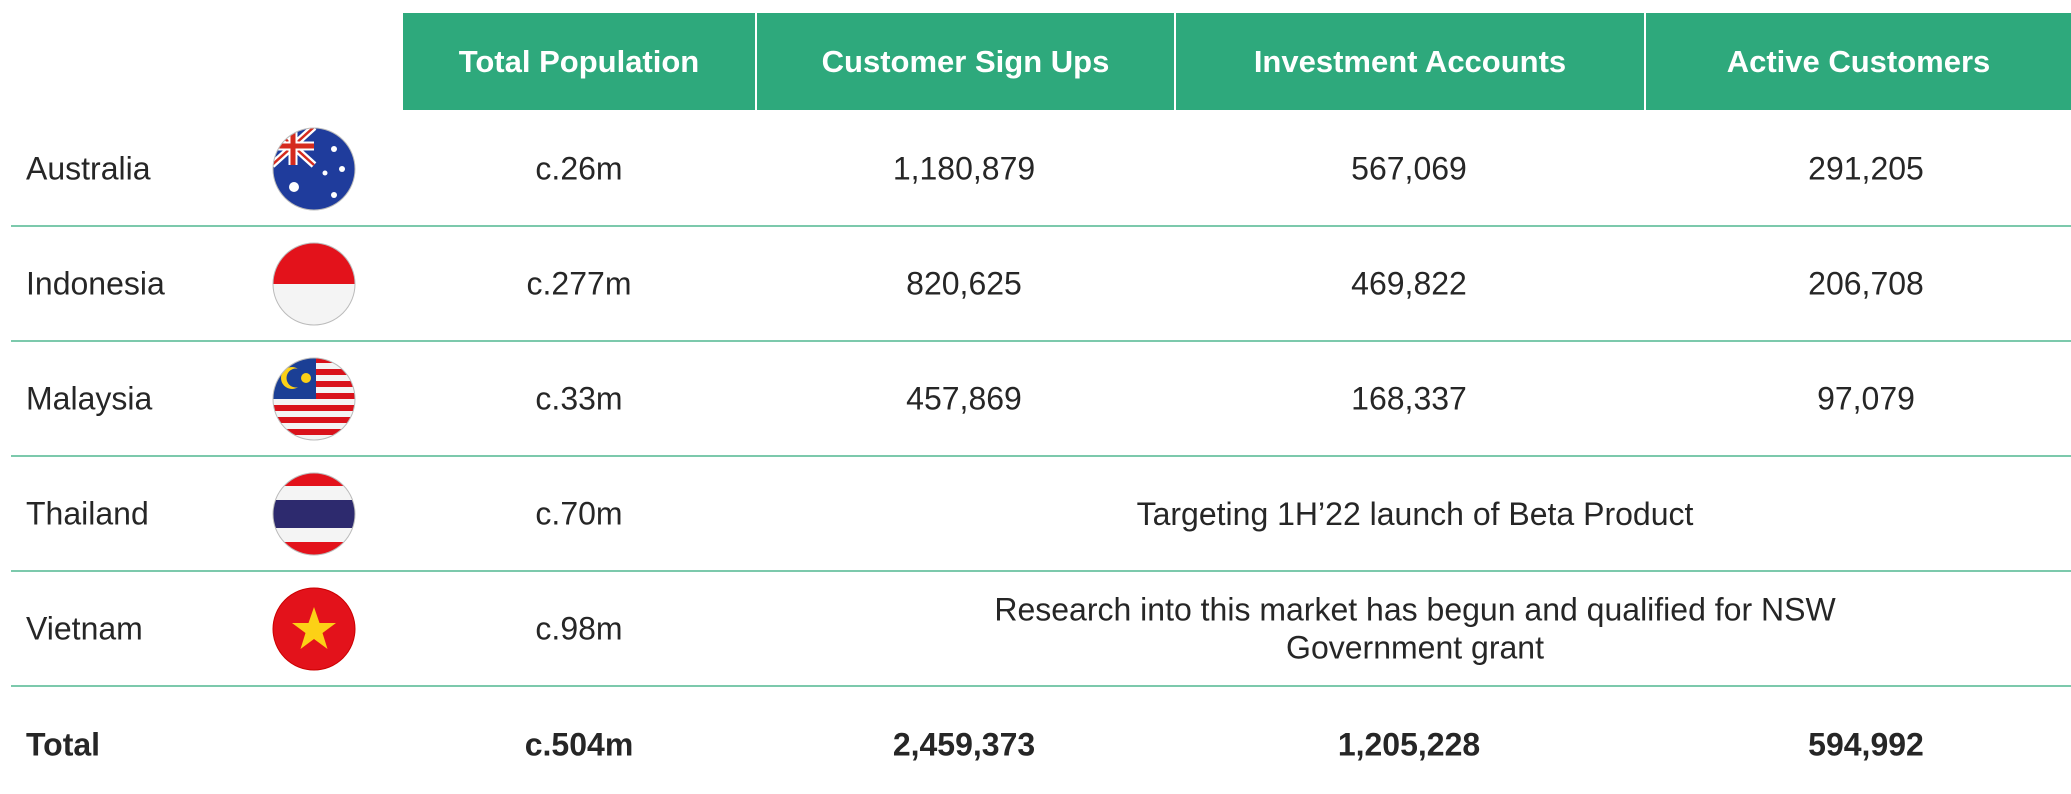  What do you see at coordinates (964, 398) in the screenshot?
I see `cell: 457,869` at bounding box center [964, 398].